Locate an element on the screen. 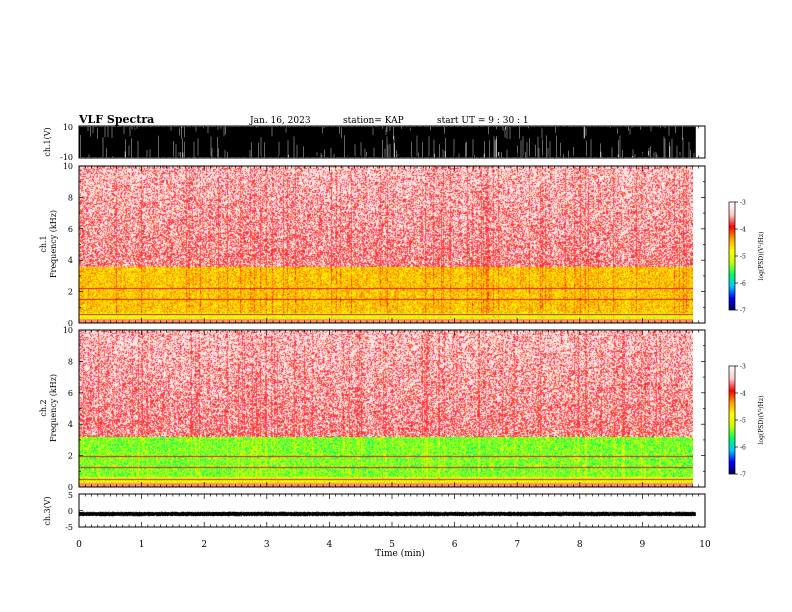 This screenshot has width=792, height=612. x-tick-label: 4 is located at coordinates (330, 545).